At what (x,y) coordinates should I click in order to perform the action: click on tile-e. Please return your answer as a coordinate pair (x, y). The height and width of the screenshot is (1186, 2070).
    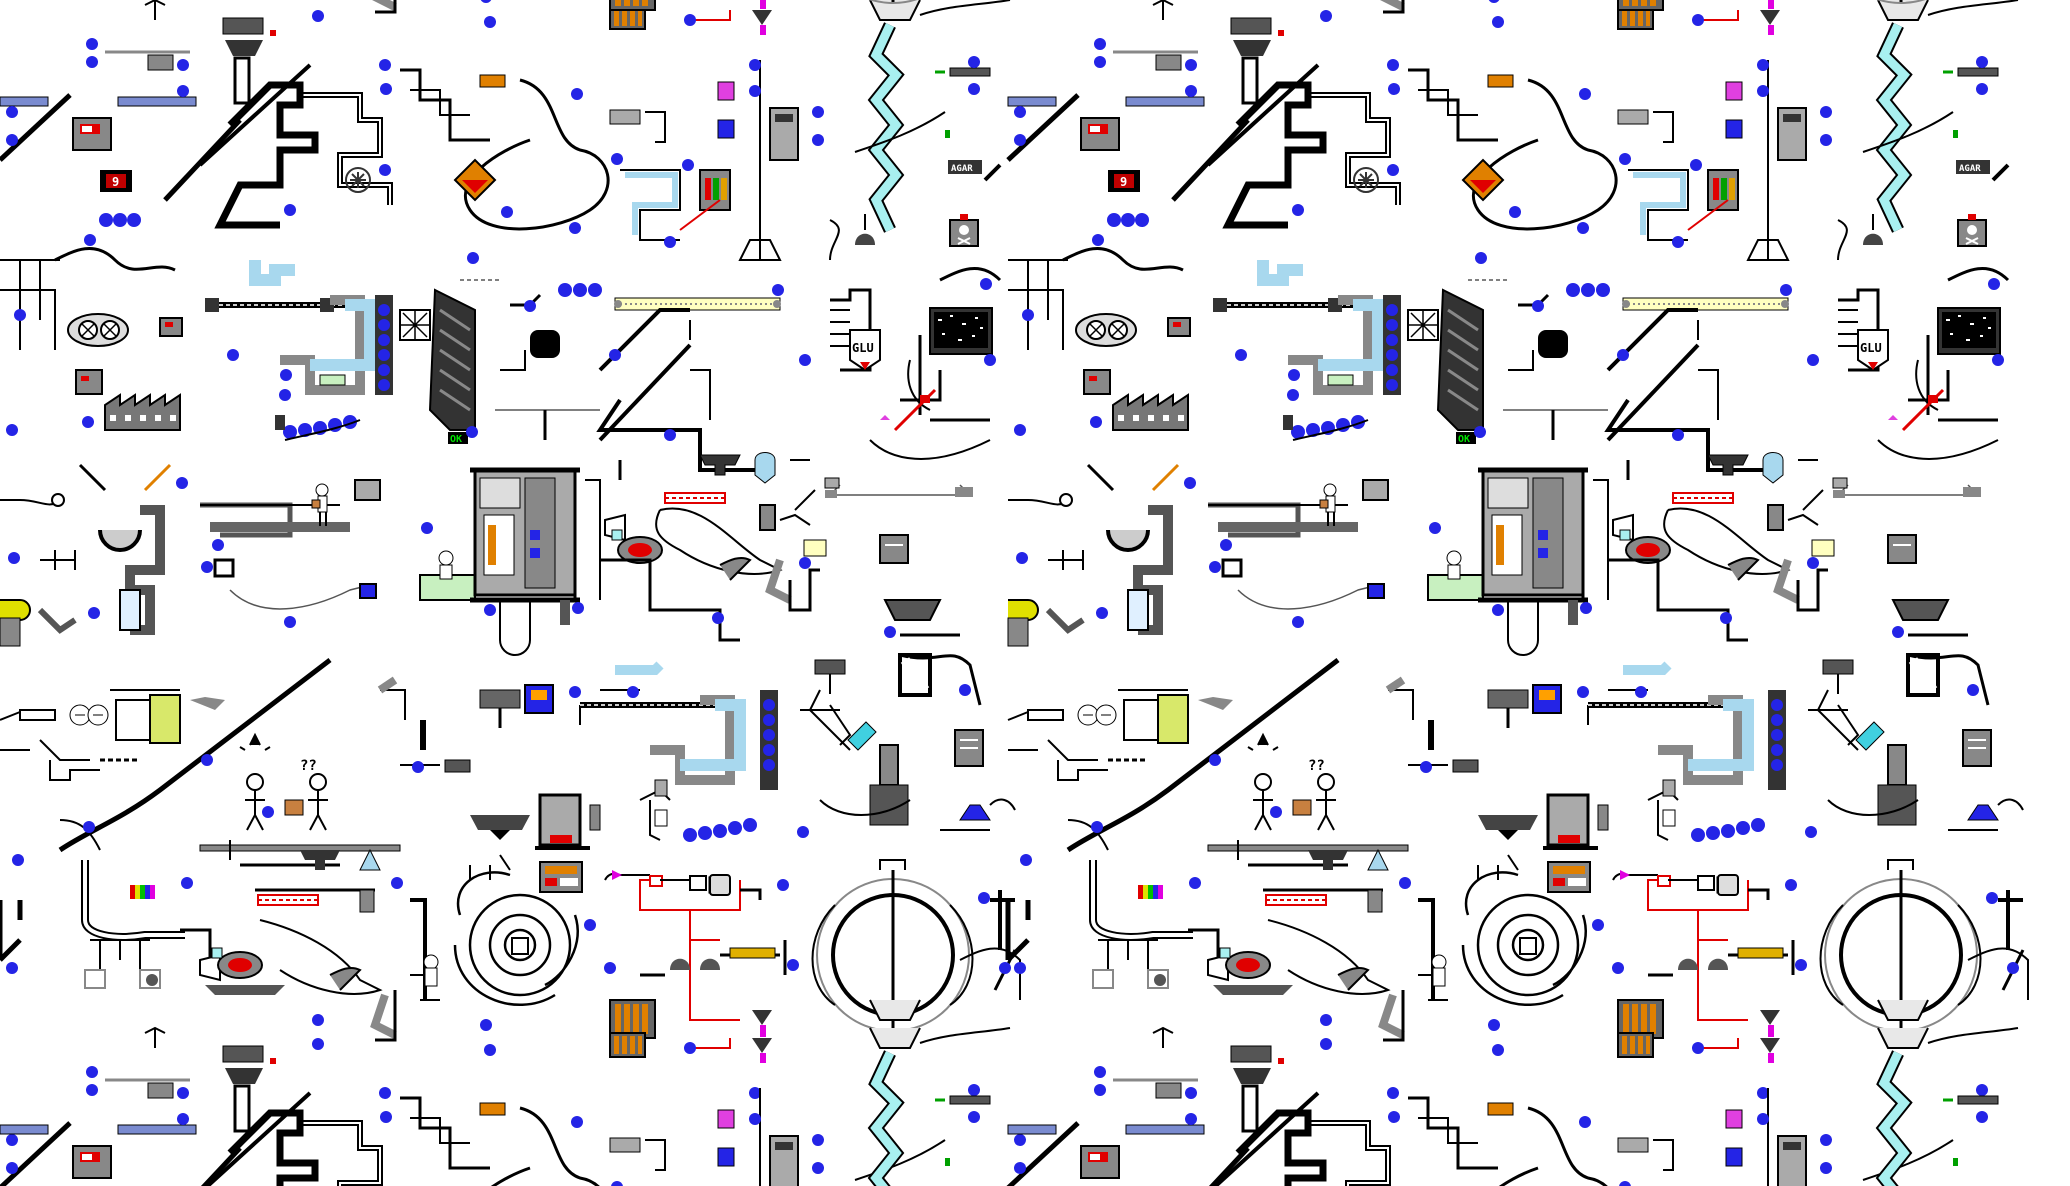
    Looking at the image, I should click on (510, 1107).